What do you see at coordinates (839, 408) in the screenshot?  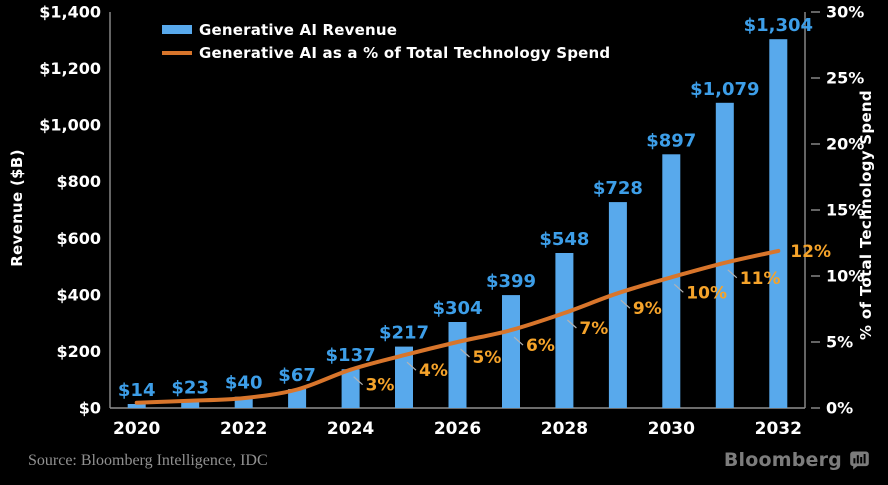 I see `right-axis-tick-label: 0%` at bounding box center [839, 408].